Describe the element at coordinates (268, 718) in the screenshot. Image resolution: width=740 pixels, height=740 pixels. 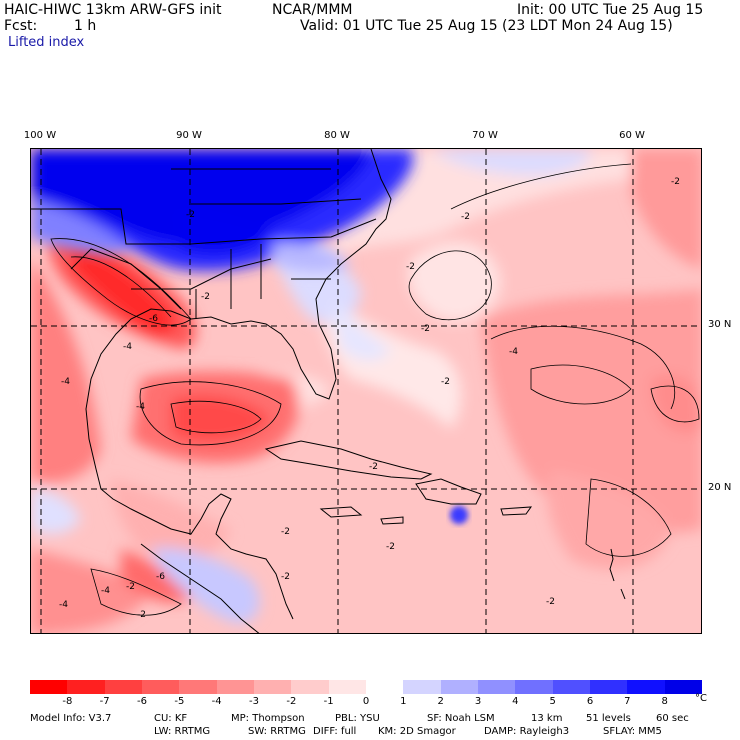
I see `footer-mp: MP: Thompson` at that location.